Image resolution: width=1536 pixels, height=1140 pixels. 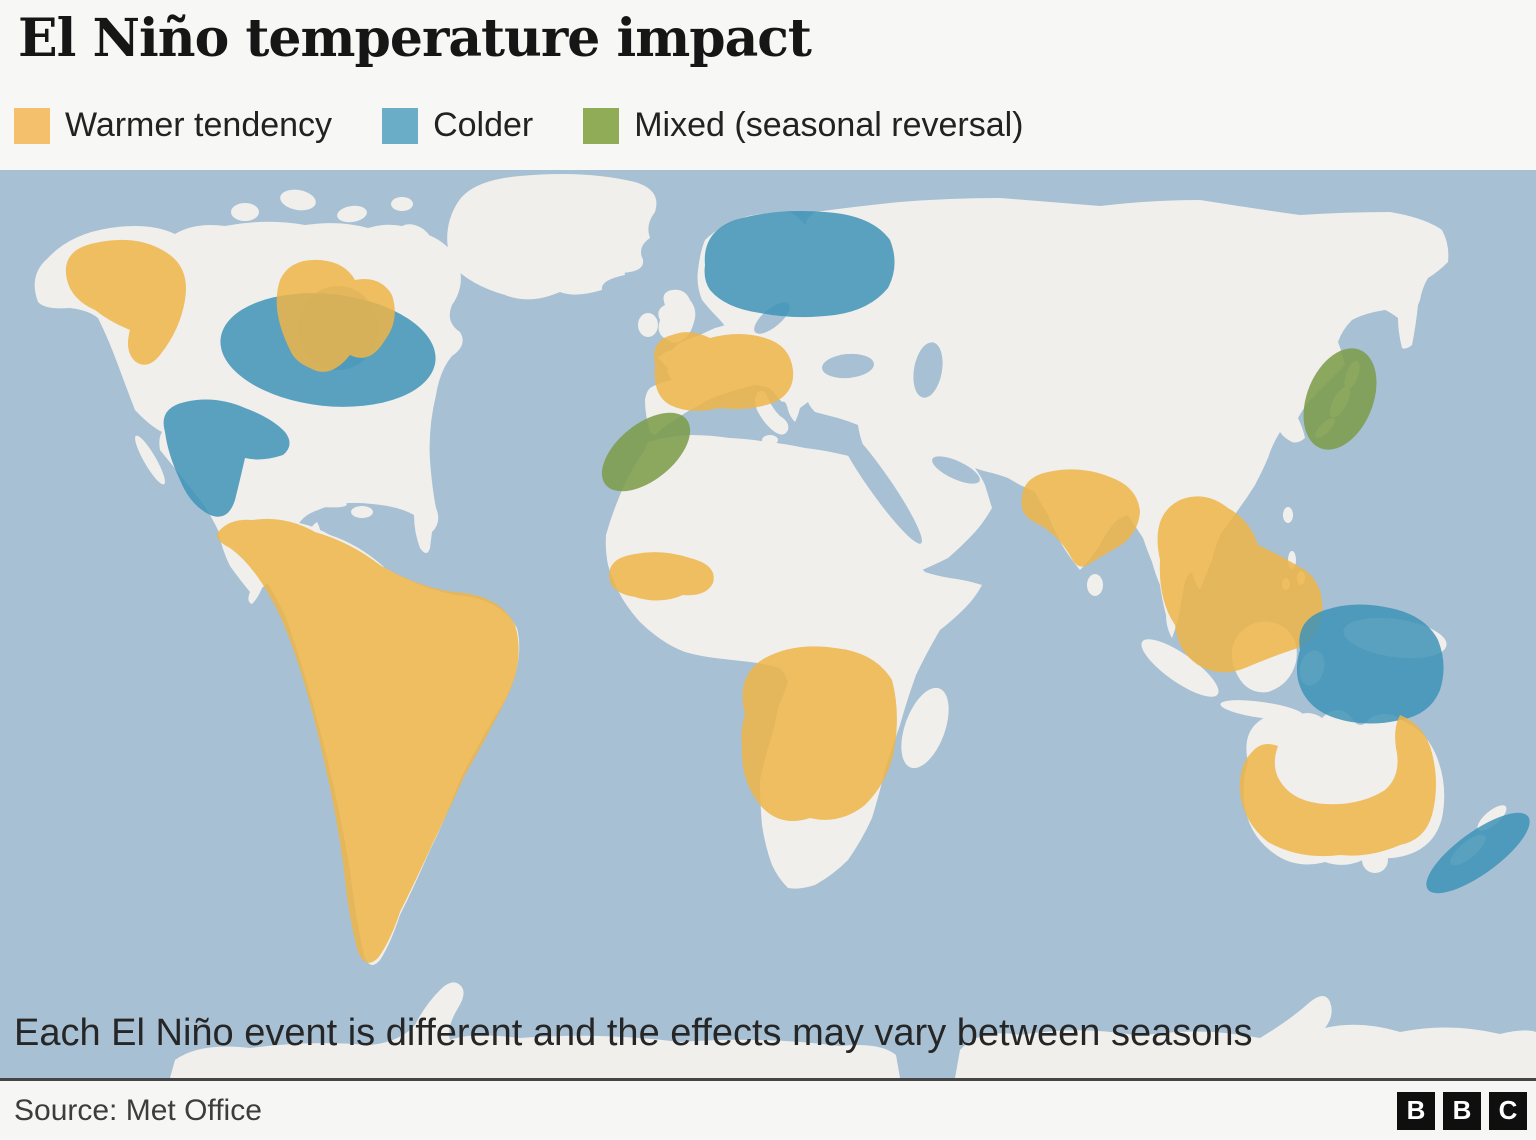 I want to click on landmass-antarctica-west, so click(x=535, y=1030).